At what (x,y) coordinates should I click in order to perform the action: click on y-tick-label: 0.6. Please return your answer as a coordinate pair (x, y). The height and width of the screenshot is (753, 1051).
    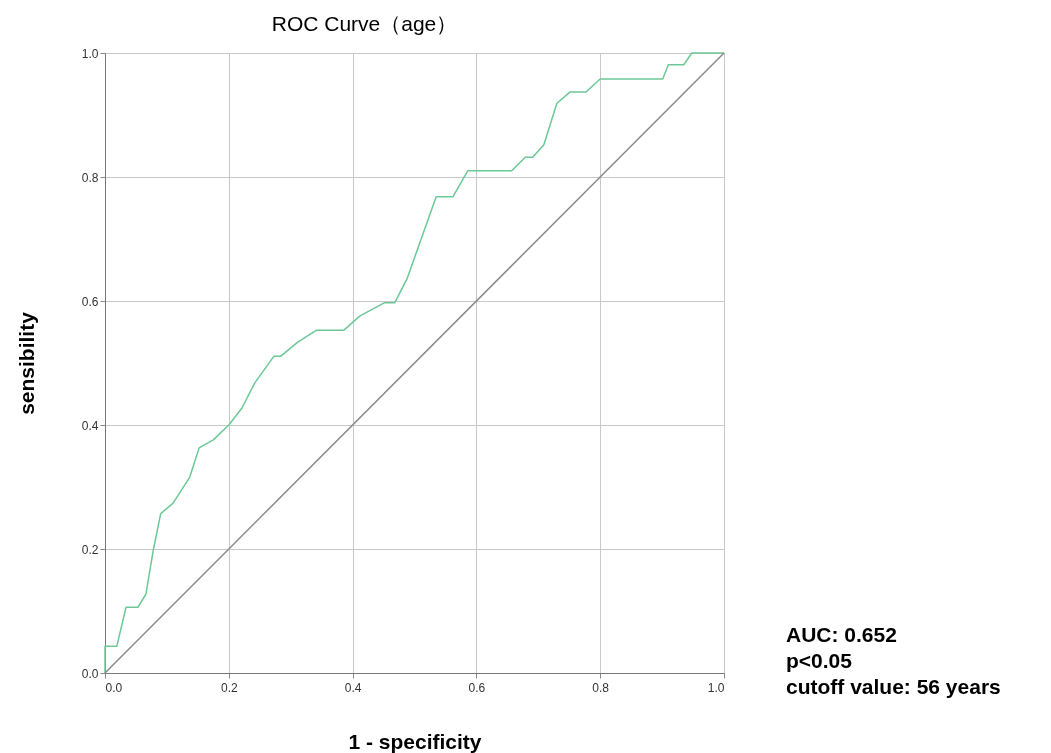
    Looking at the image, I should click on (90, 301).